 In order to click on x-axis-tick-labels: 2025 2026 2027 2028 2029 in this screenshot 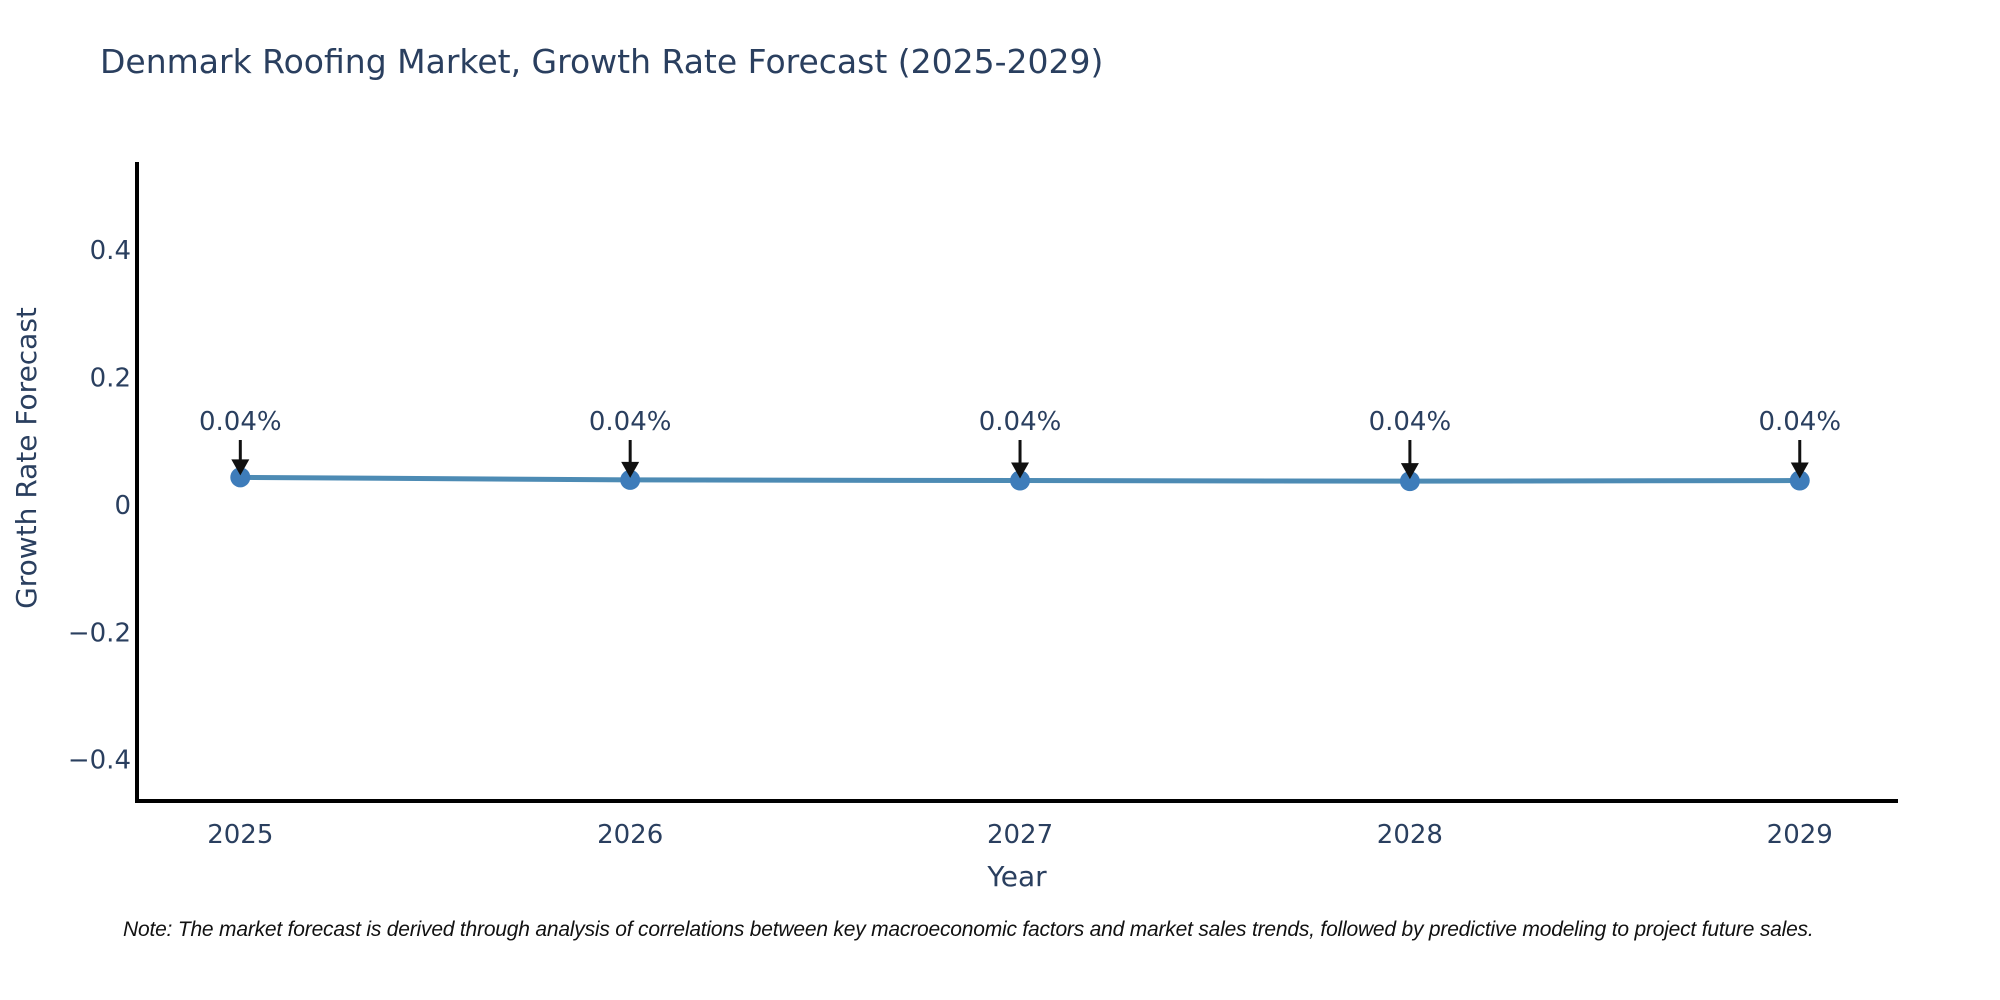, I will do `click(1020, 835)`.